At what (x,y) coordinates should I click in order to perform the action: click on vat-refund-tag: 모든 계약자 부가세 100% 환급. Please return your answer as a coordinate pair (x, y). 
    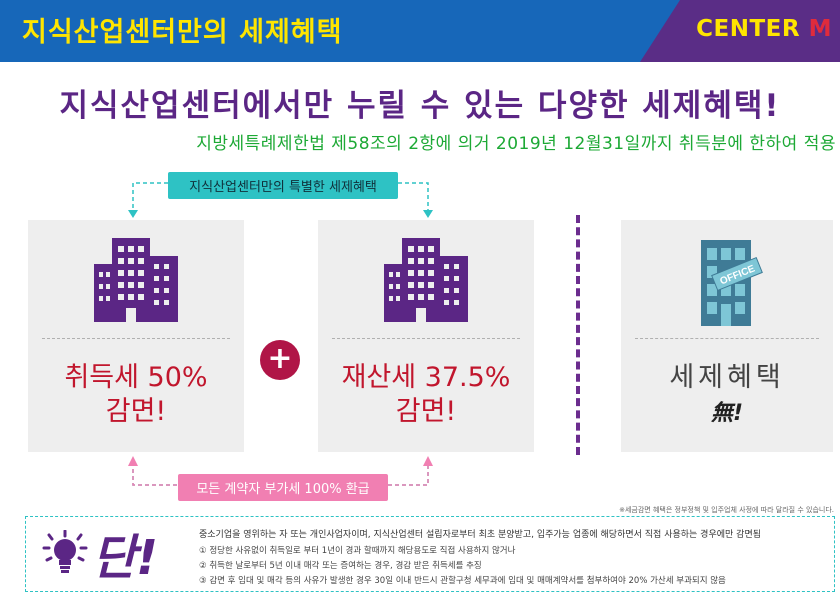
    Looking at the image, I should click on (283, 487).